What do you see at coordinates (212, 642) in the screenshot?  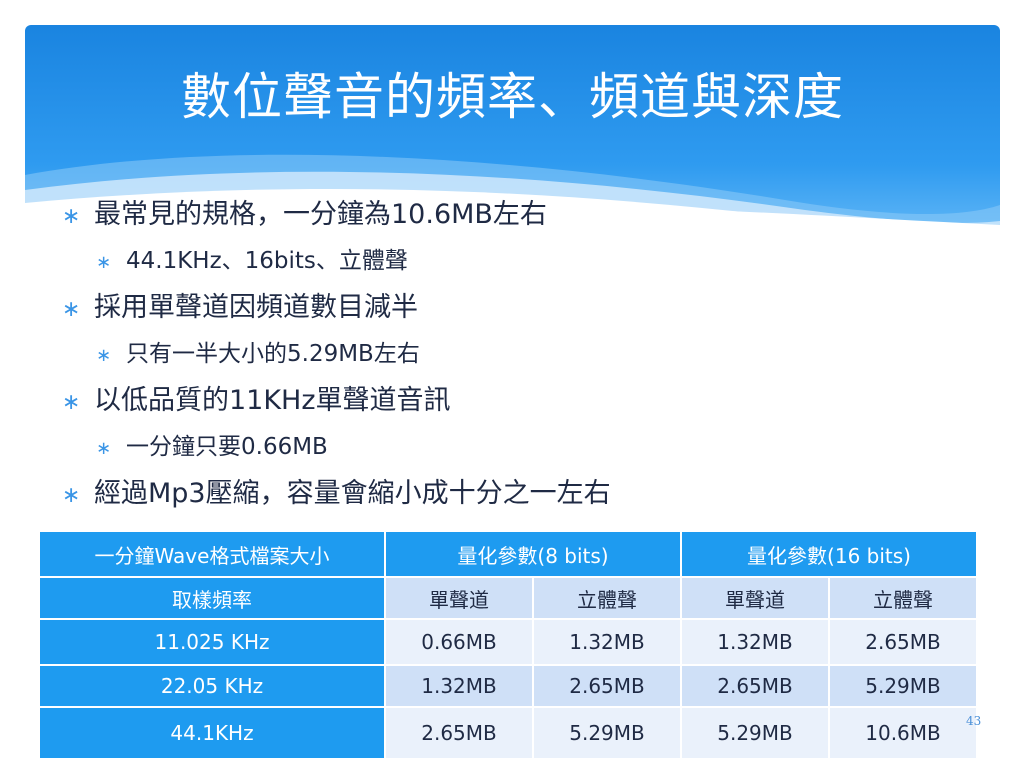 I see `table-cell: 11.025 KHz` at bounding box center [212, 642].